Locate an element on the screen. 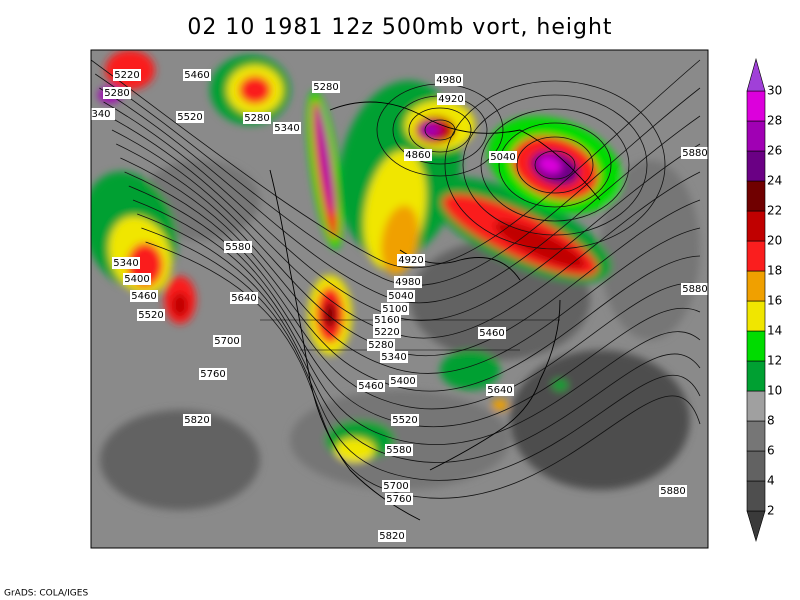  colorbar-label: 4 is located at coordinates (771, 481).